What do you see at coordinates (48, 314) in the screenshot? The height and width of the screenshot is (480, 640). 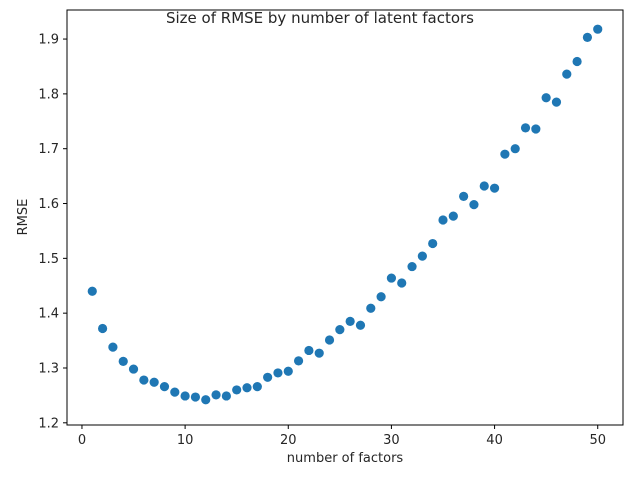 I see `y-tick-label: 1.4` at bounding box center [48, 314].